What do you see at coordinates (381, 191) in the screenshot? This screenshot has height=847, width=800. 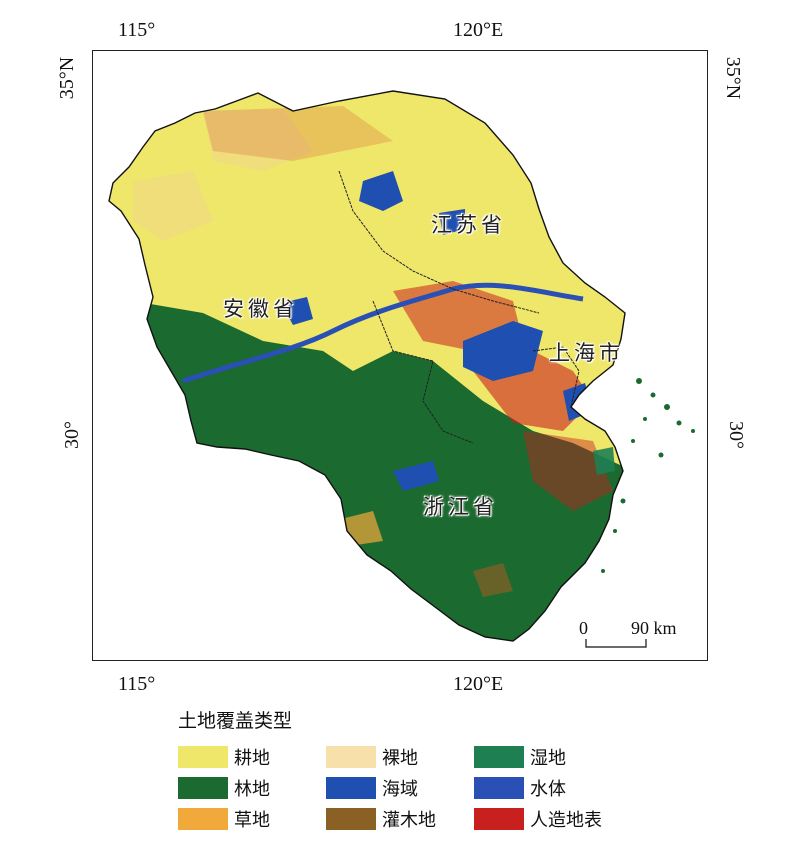 I see `lake-hongze` at bounding box center [381, 191].